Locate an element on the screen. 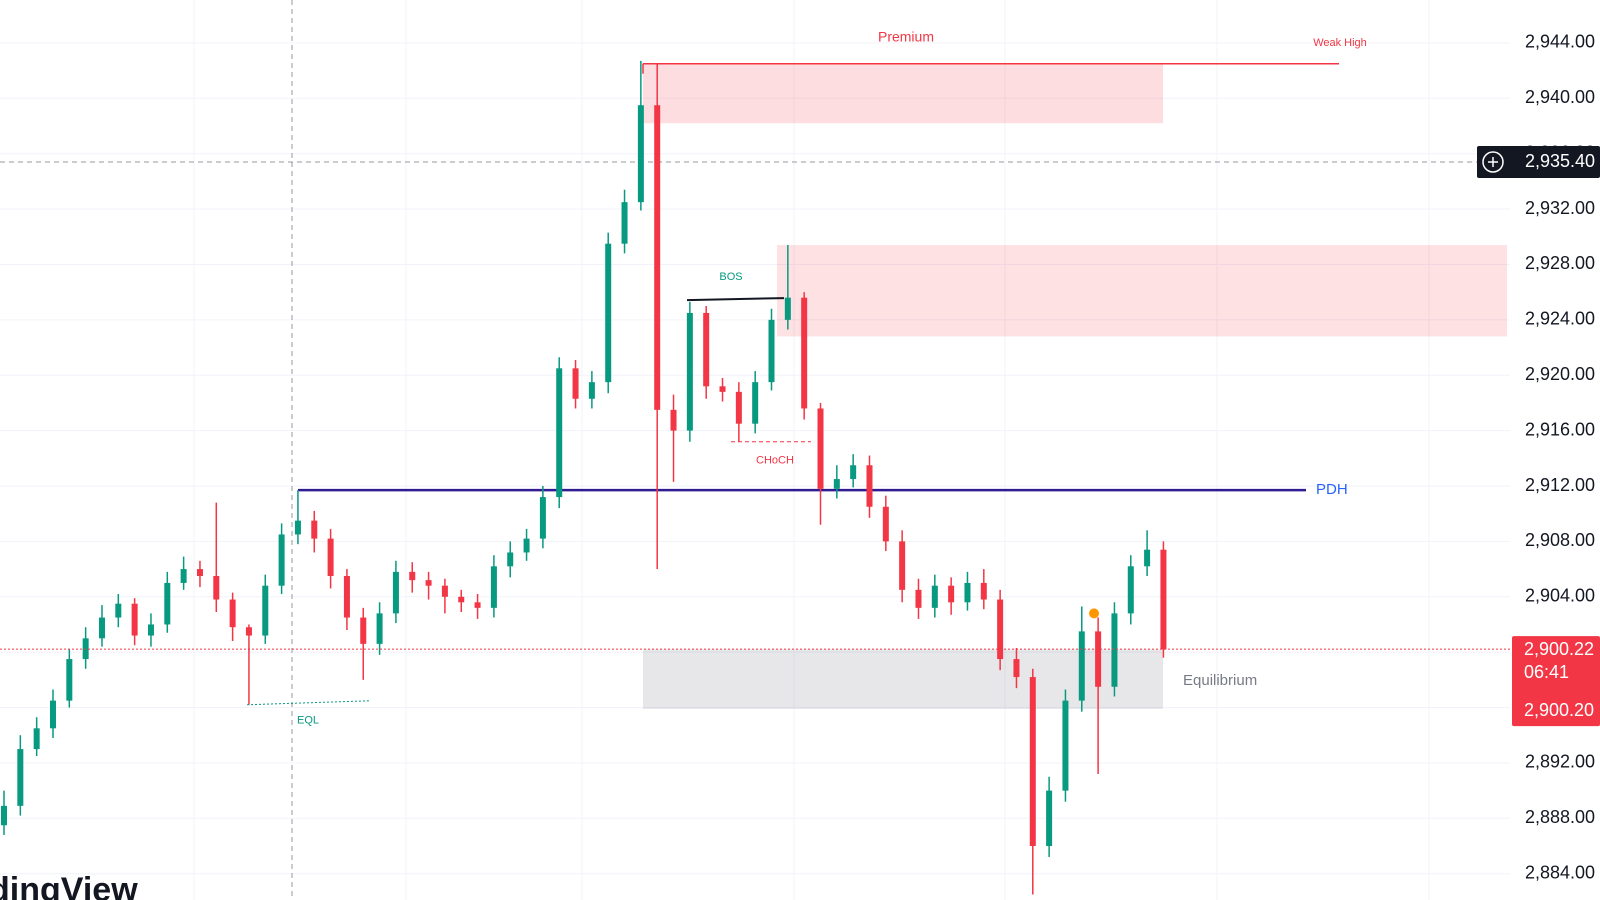  premium-zone is located at coordinates (903, 93).